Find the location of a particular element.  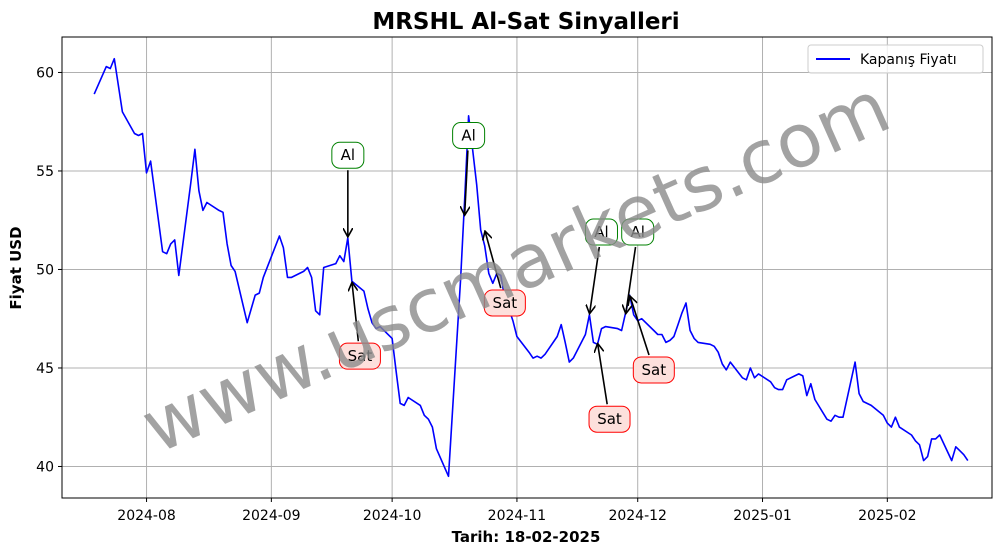

legend-box is located at coordinates (895, 59).